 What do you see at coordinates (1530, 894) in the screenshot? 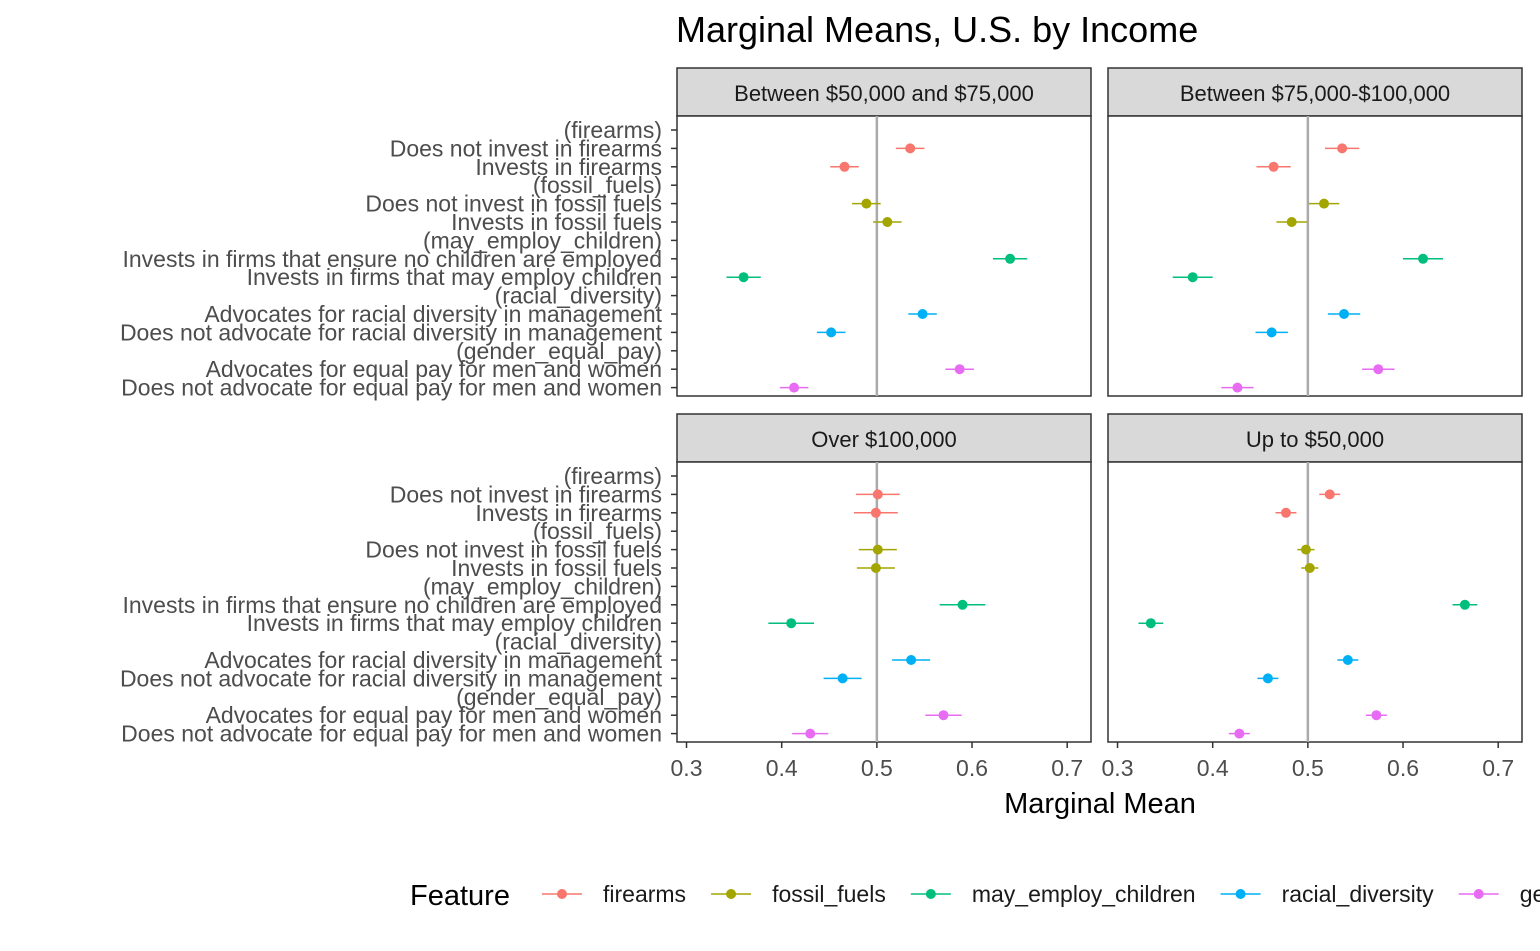
I see `legend-label: gender_equal_pay` at bounding box center [1530, 894].